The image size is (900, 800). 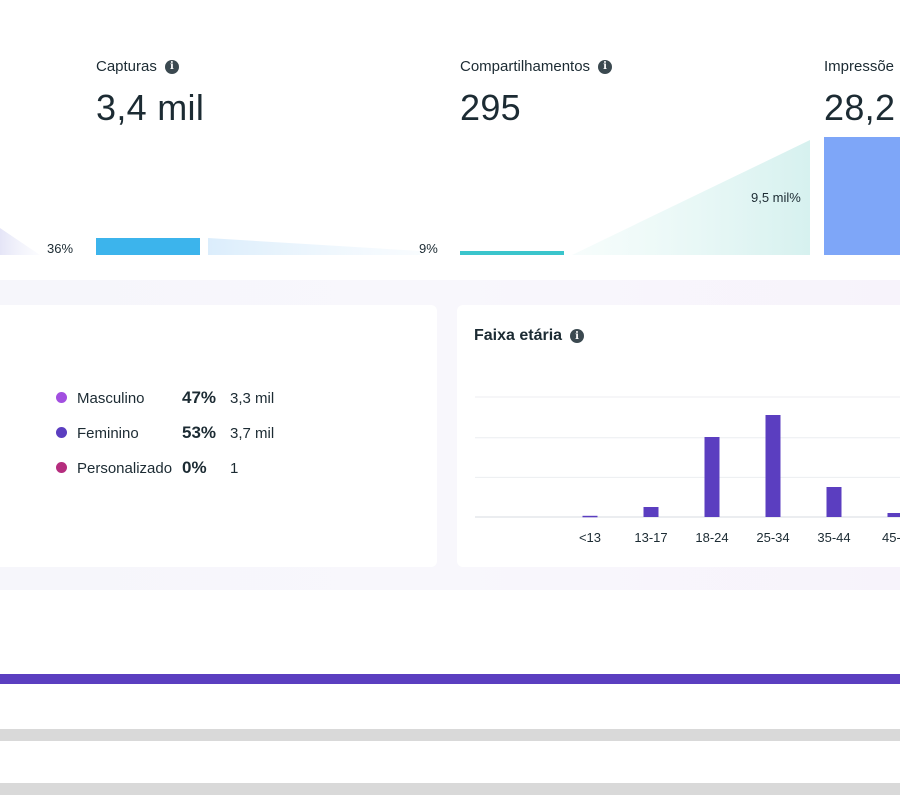 I want to click on legend-count: 1, so click(x=234, y=468).